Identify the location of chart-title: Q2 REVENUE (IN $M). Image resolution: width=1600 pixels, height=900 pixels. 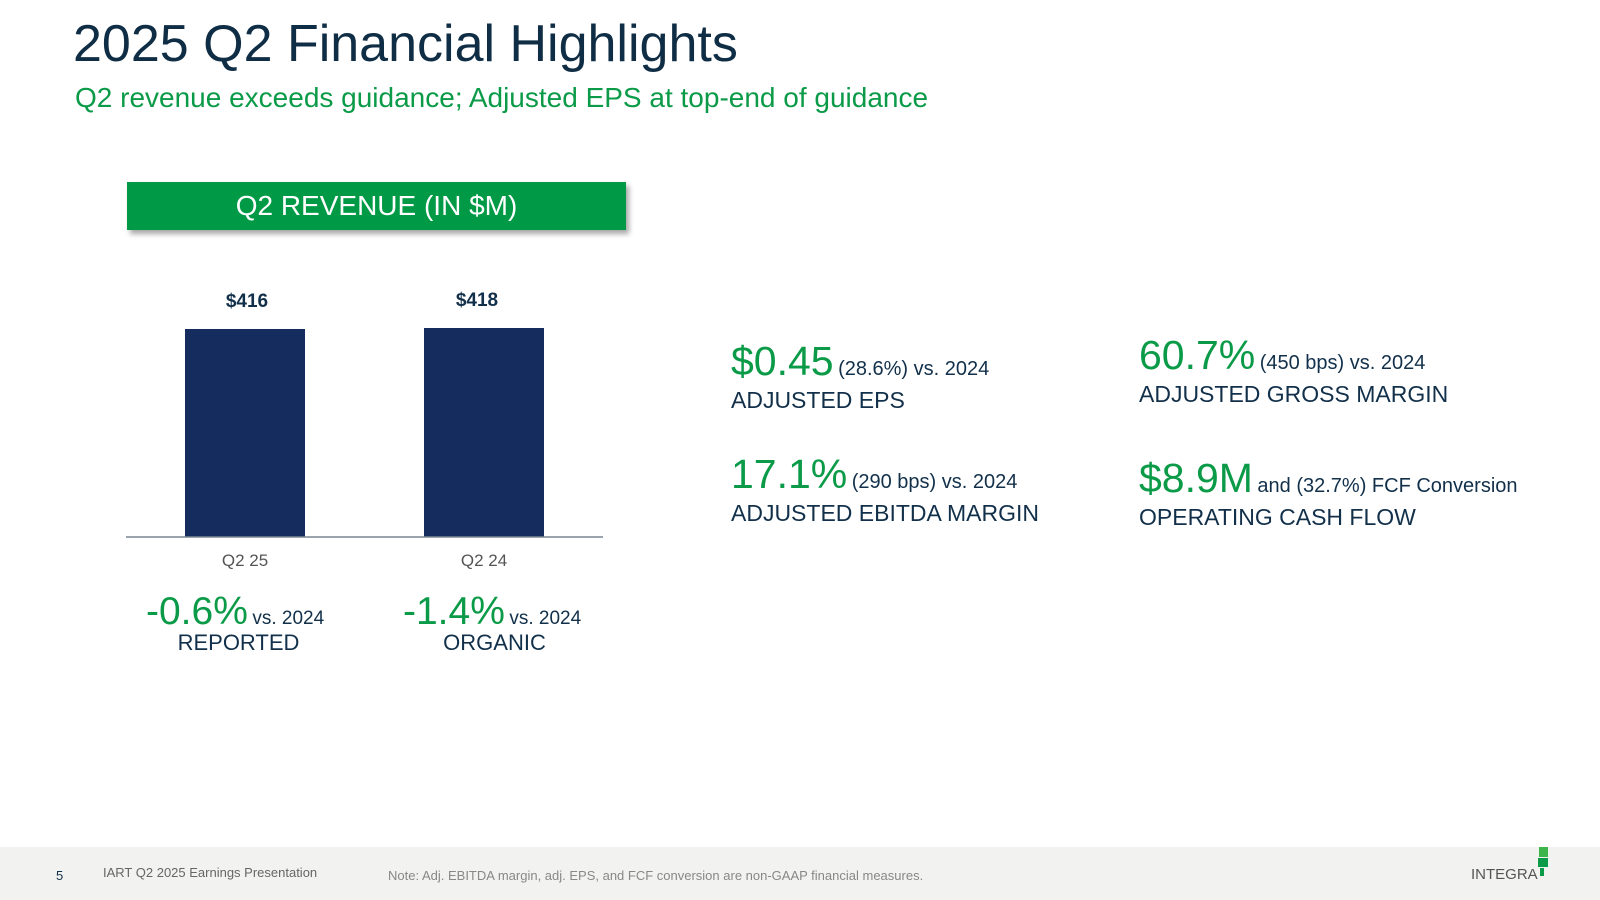
(376, 206).